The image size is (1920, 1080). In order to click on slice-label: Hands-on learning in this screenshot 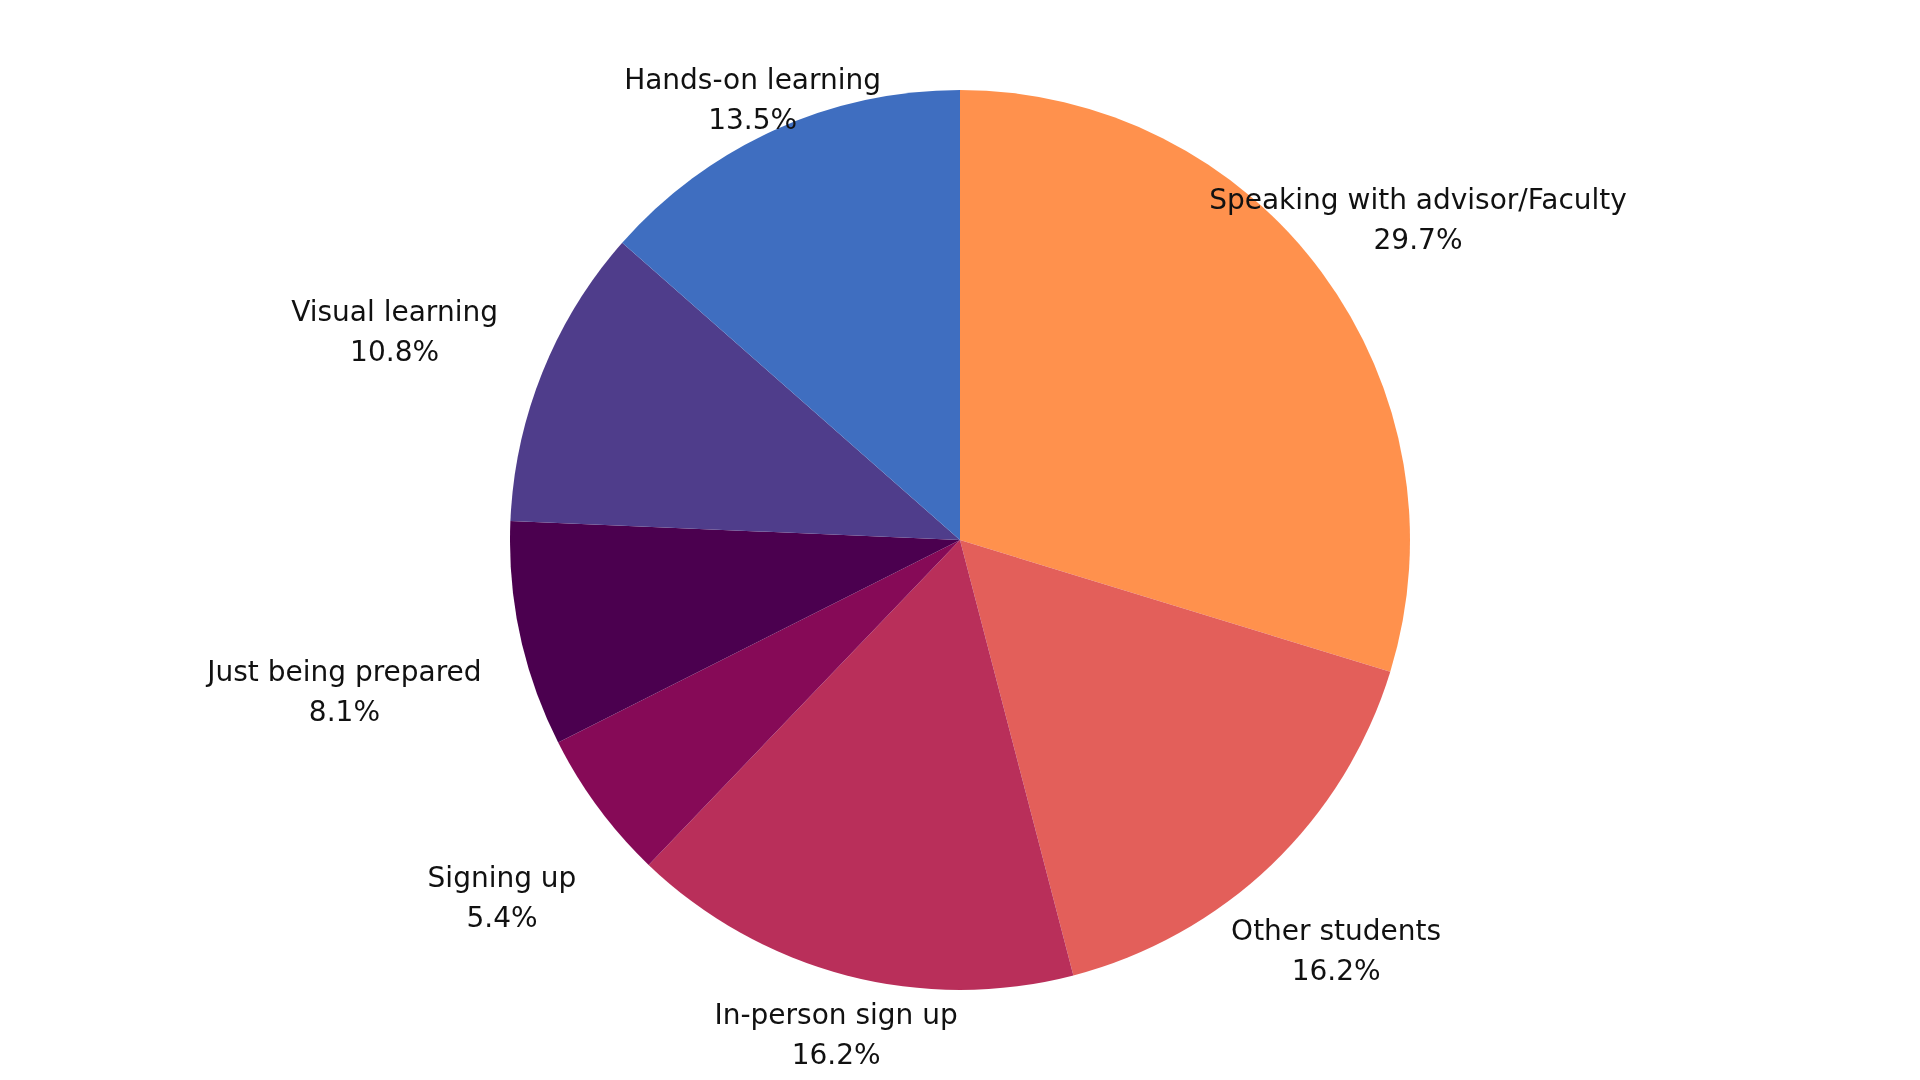, I will do `click(753, 80)`.